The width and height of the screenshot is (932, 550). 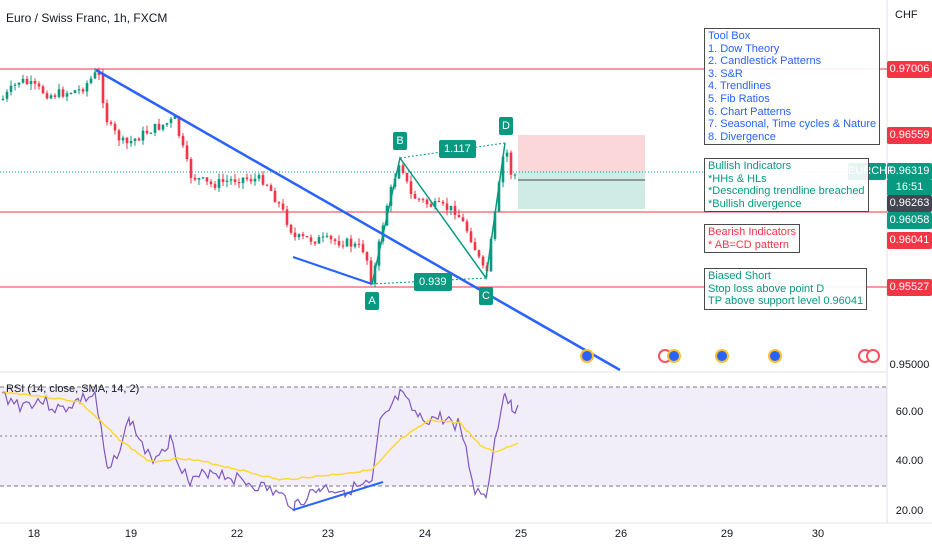 What do you see at coordinates (727, 534) in the screenshot?
I see `time-label: 29` at bounding box center [727, 534].